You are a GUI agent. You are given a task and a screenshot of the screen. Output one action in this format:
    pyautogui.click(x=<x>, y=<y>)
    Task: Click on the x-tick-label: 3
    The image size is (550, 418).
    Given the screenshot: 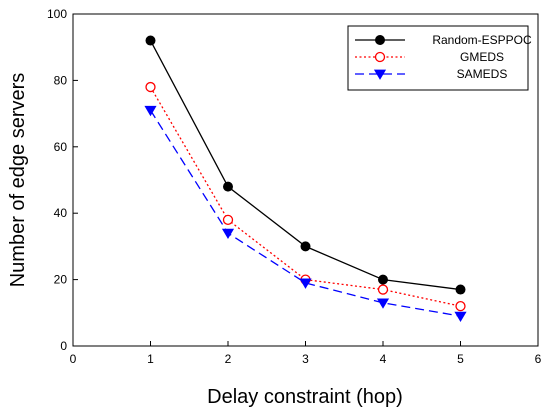 What is the action you would take?
    pyautogui.click(x=305, y=359)
    